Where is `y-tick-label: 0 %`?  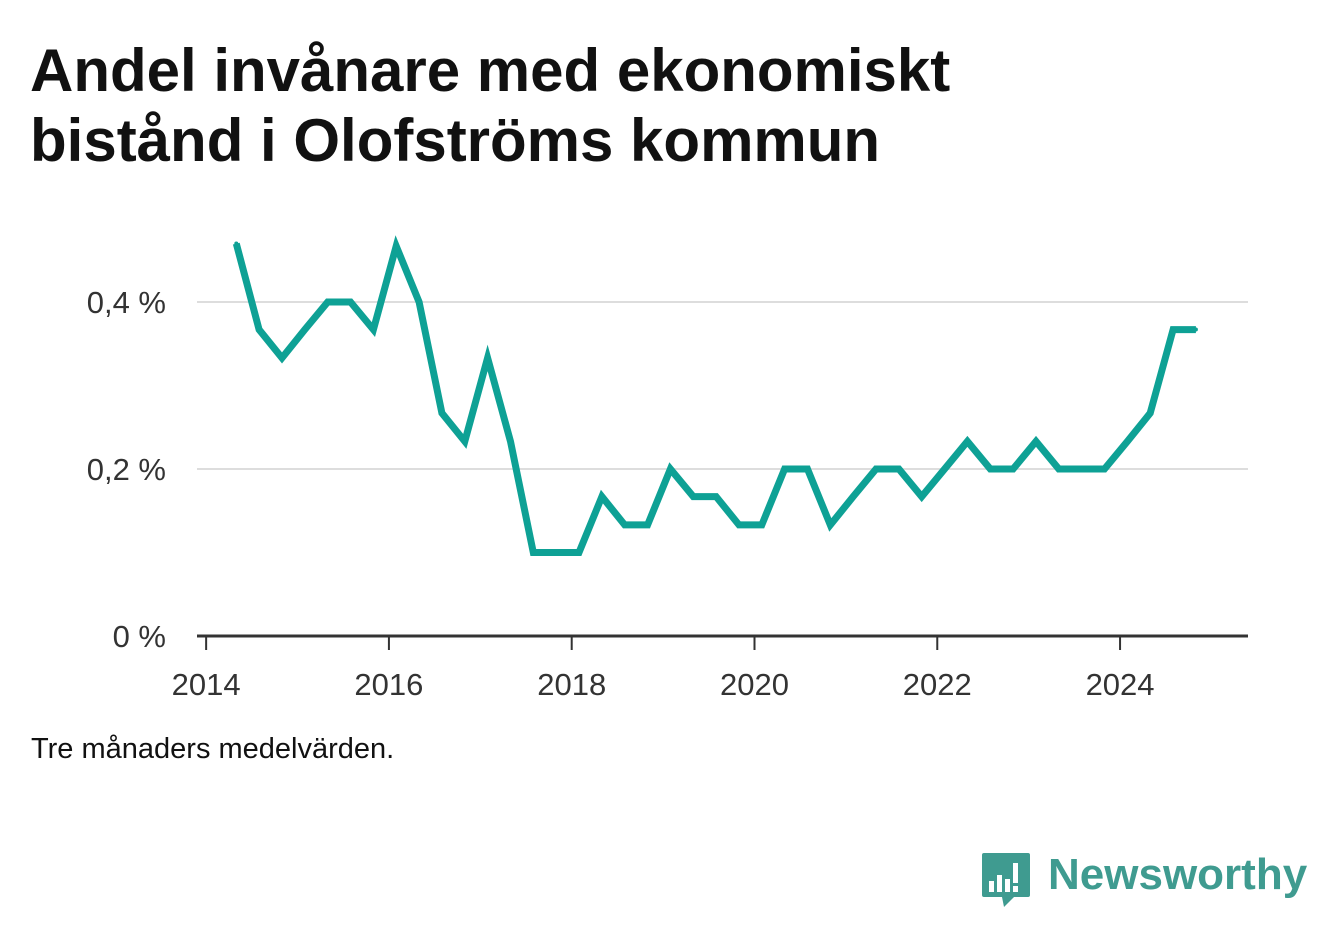
y-tick-label: 0 % is located at coordinates (139, 636).